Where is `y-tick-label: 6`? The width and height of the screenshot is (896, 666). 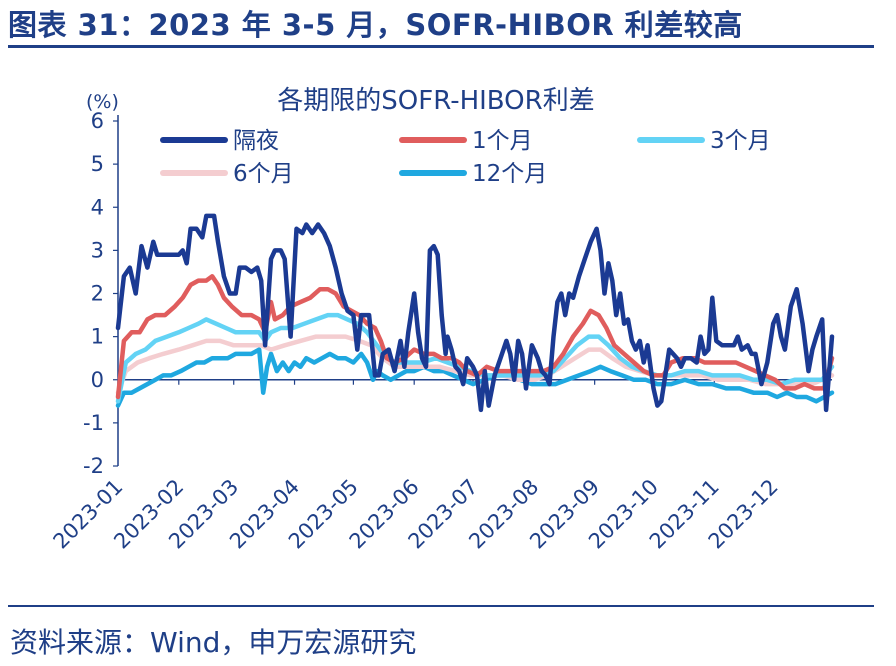
y-tick-label: 6 is located at coordinates (97, 121).